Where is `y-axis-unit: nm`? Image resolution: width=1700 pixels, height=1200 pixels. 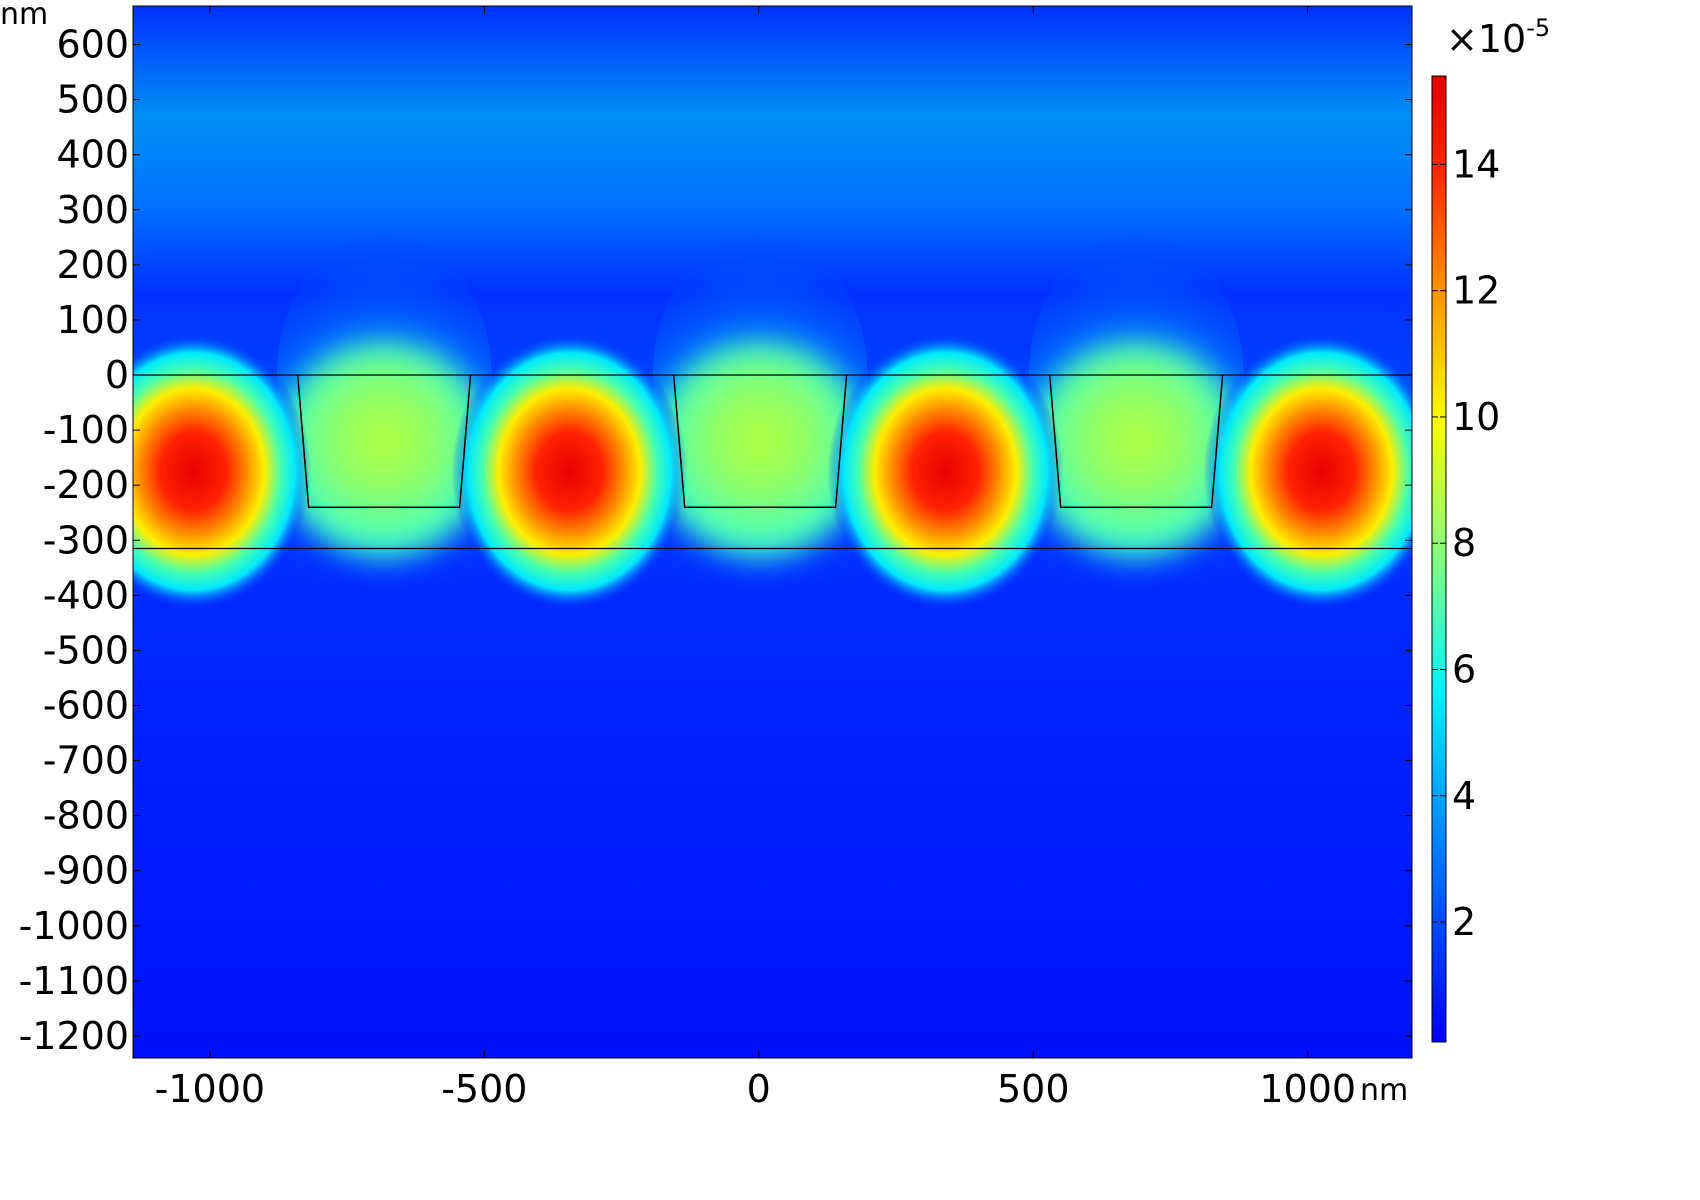 y-axis-unit: nm is located at coordinates (24, 16).